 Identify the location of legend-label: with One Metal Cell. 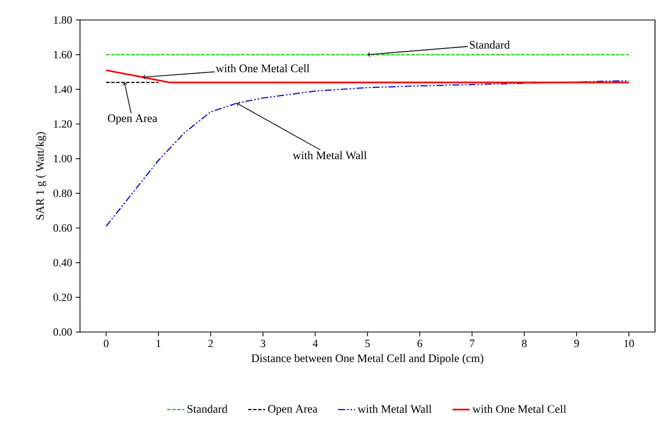
(519, 408).